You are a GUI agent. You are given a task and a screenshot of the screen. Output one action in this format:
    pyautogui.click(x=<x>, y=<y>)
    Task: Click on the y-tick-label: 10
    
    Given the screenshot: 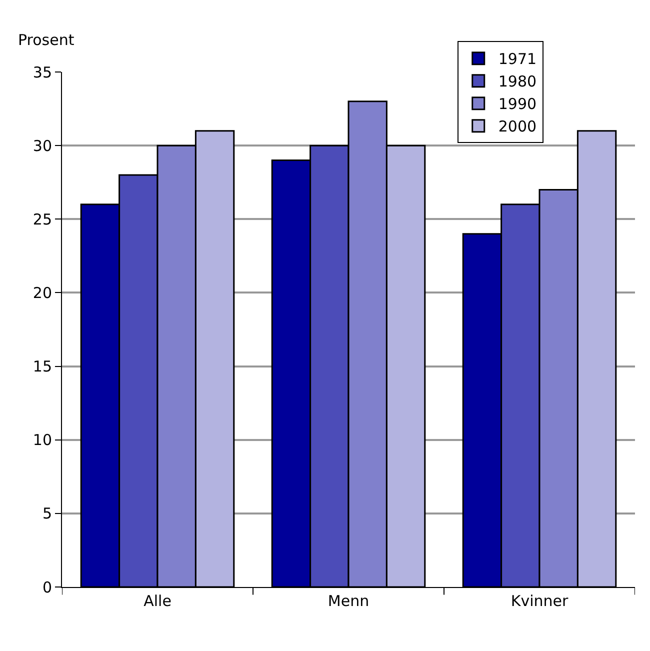 What is the action you would take?
    pyautogui.click(x=42, y=440)
    